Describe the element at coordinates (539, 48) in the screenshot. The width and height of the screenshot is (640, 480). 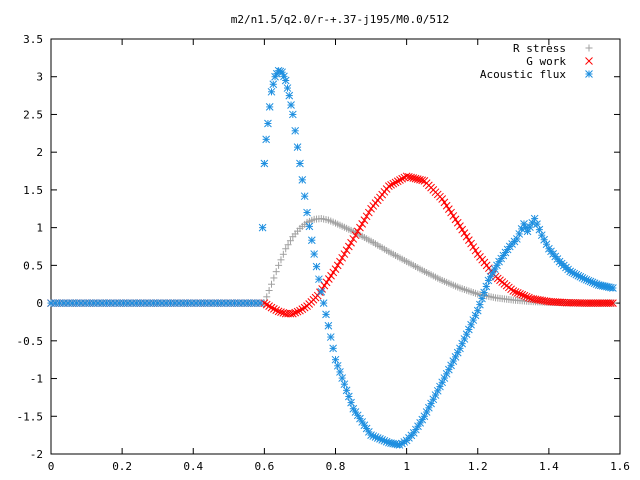
I see `legend-label: R stress` at that location.